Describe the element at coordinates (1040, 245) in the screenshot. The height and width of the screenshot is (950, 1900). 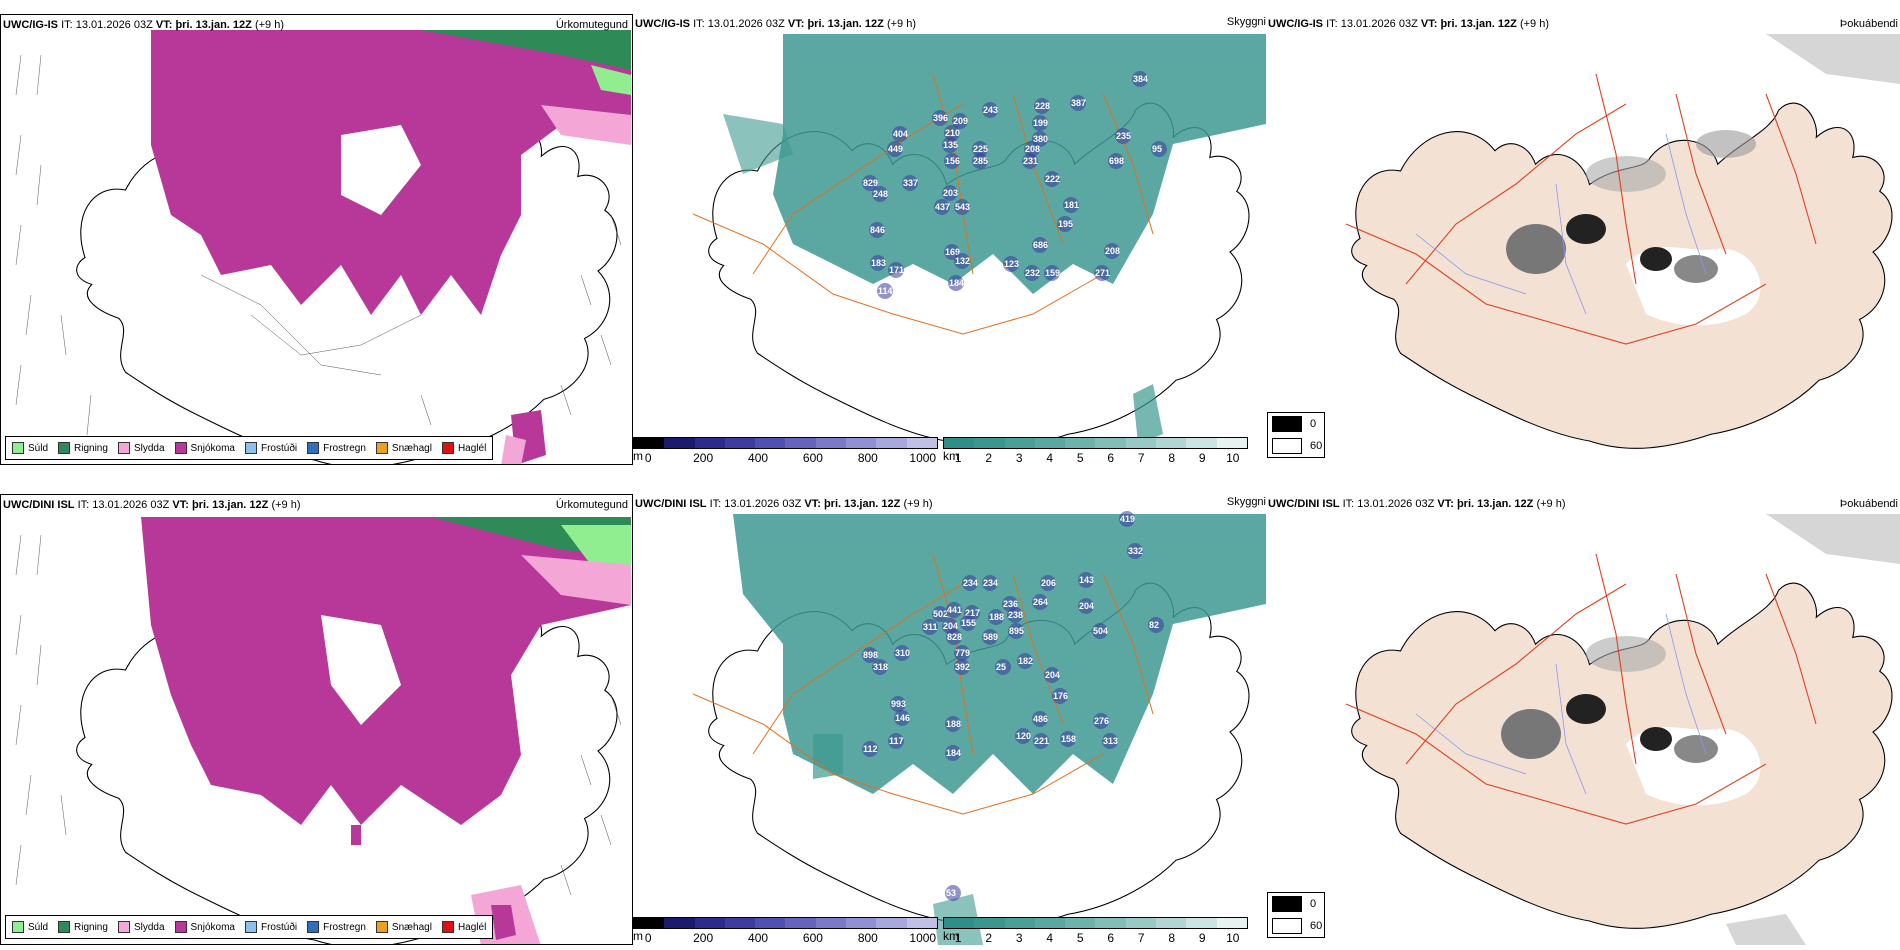
I see `visibility-value: 686` at that location.